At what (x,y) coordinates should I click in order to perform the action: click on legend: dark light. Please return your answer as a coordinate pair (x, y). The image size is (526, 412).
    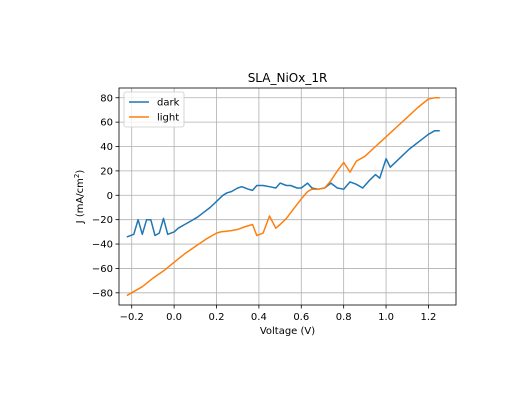
    Looking at the image, I should click on (154, 109).